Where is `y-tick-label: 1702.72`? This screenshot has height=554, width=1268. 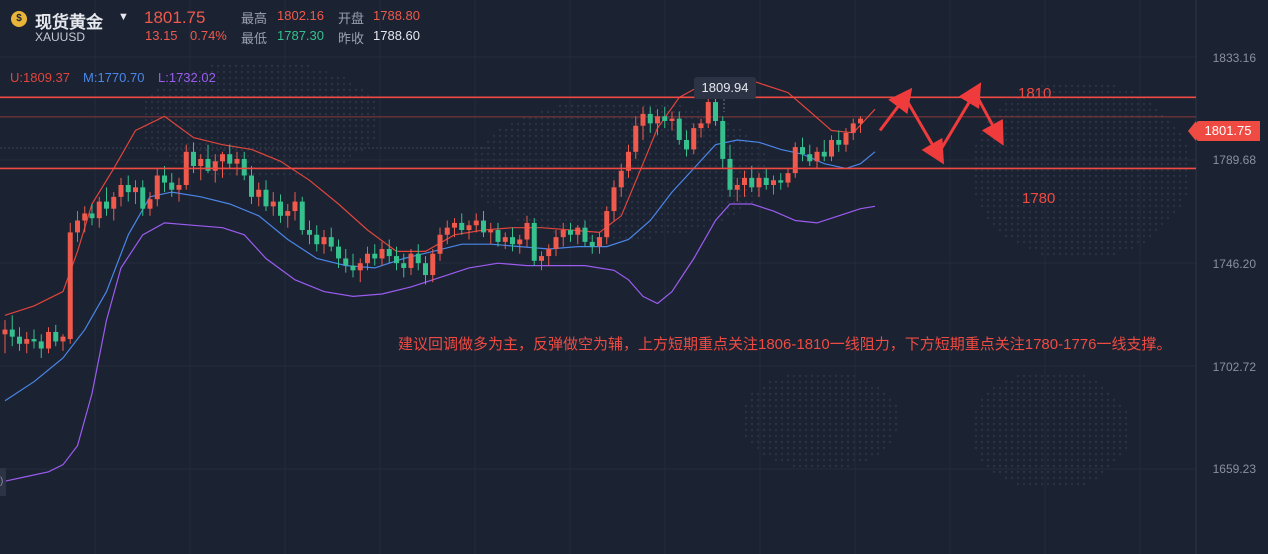 y-tick-label: 1702.72 is located at coordinates (1234, 367).